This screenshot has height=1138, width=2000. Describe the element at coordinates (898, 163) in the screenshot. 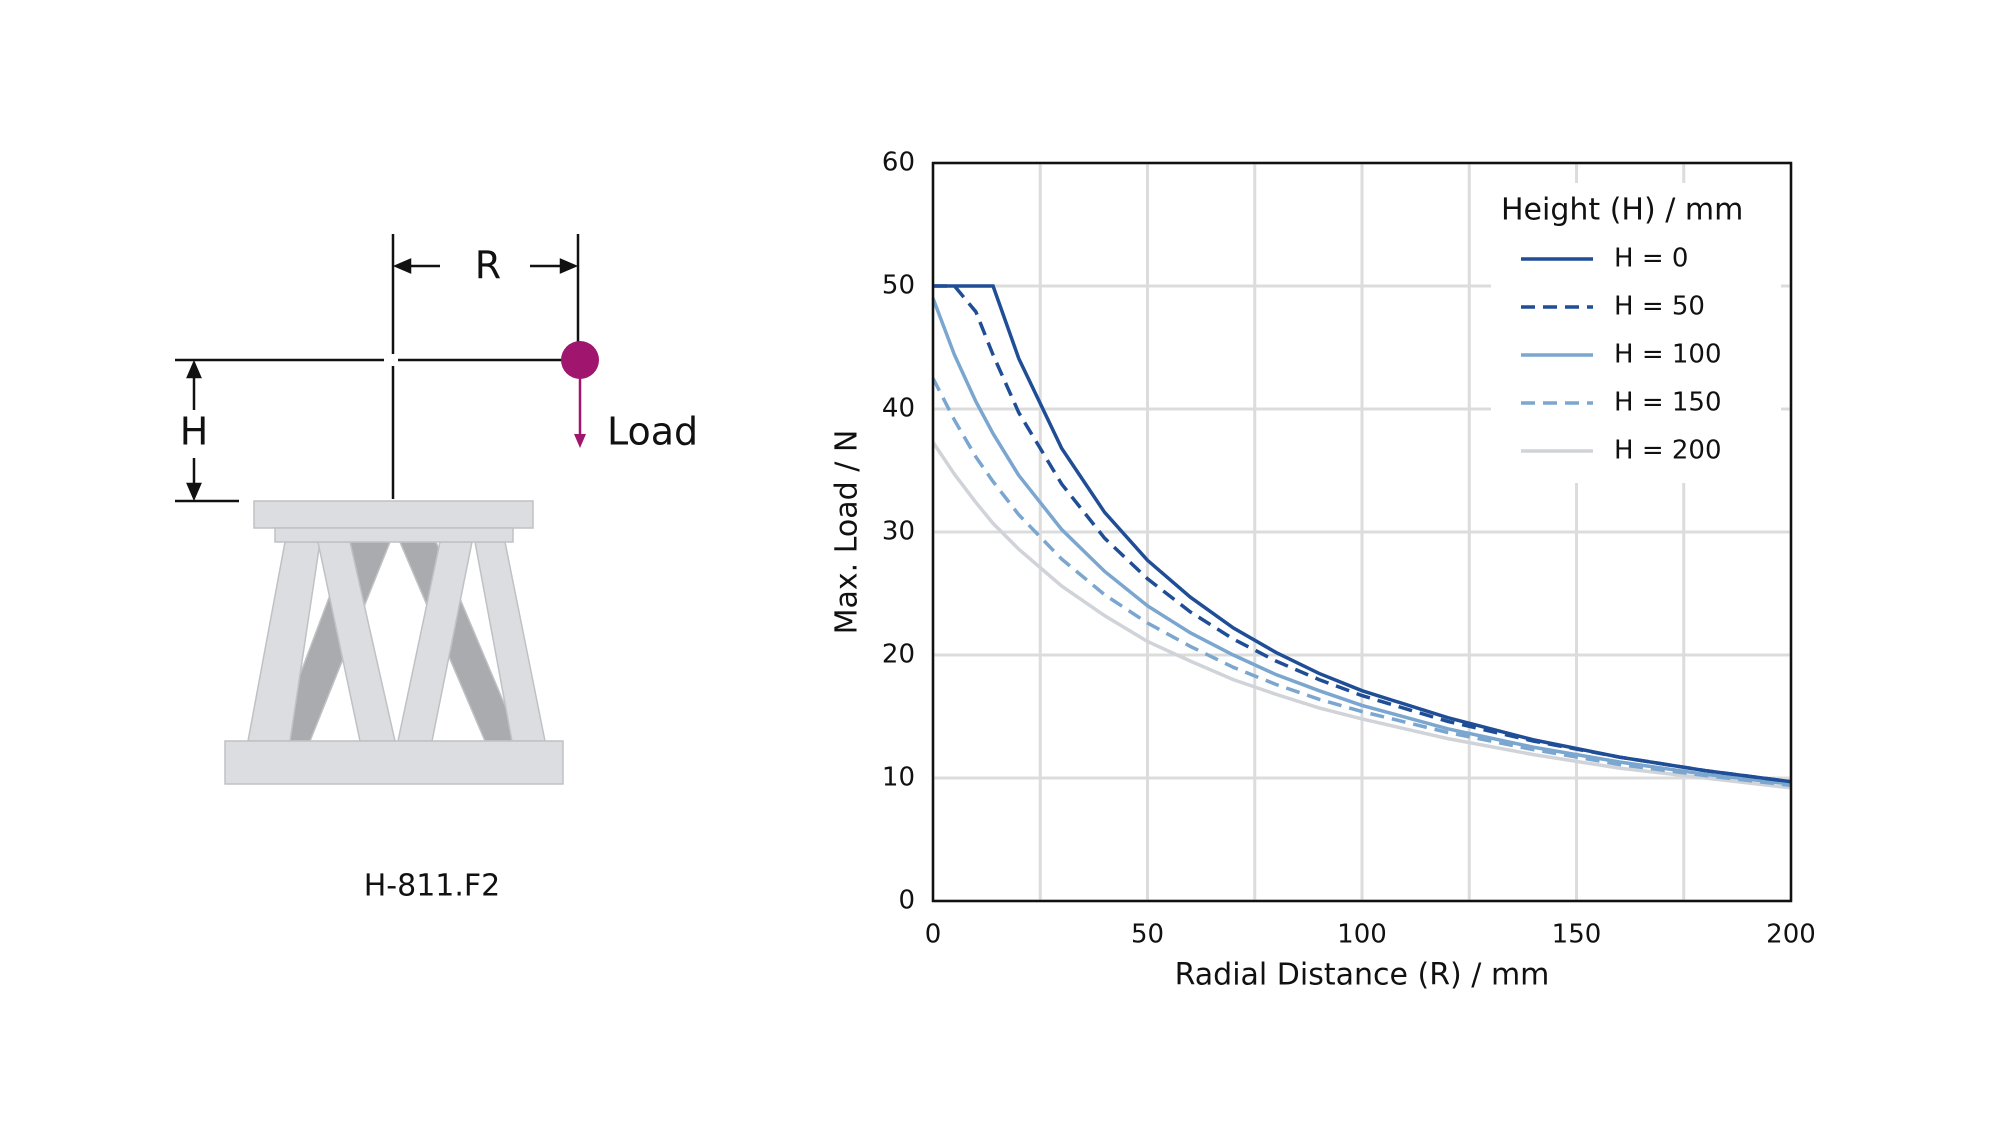

I see `y-tick-label: 60` at that location.